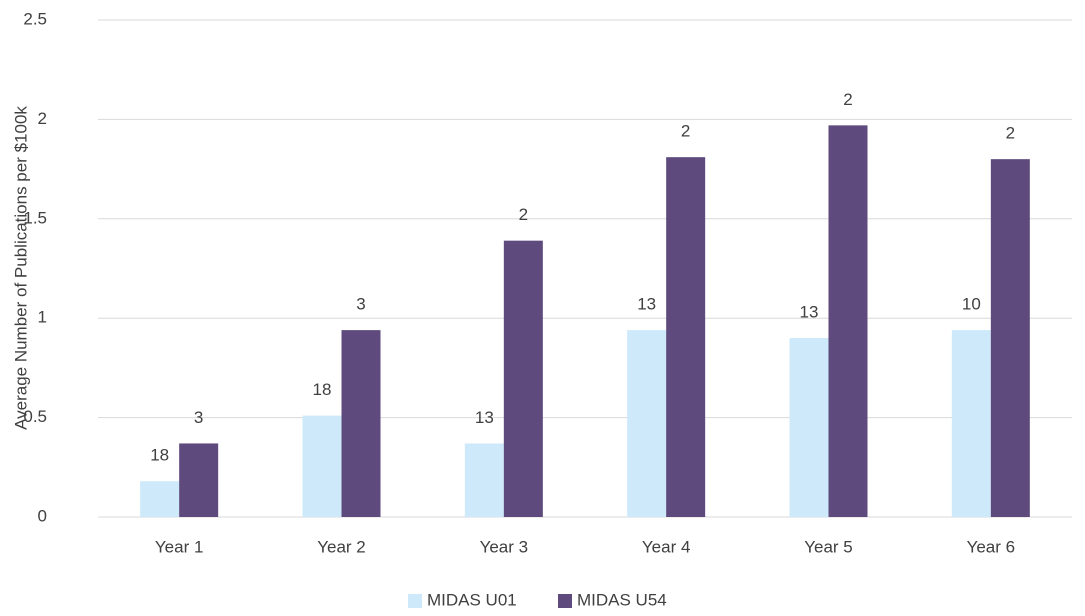 The image size is (1085, 616). Describe the element at coordinates (504, 546) in the screenshot. I see `x-tick-label: Year 3` at that location.